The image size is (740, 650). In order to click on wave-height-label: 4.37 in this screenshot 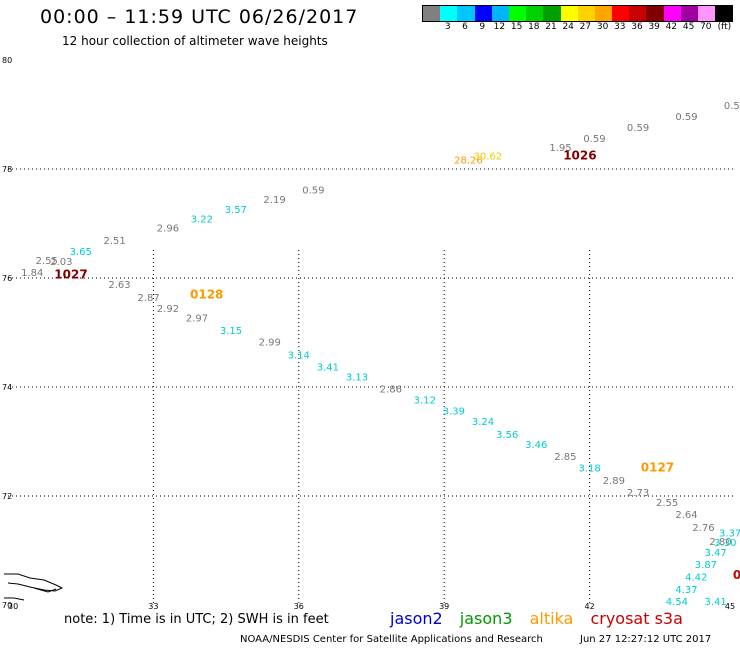, I will do `click(686, 590)`.